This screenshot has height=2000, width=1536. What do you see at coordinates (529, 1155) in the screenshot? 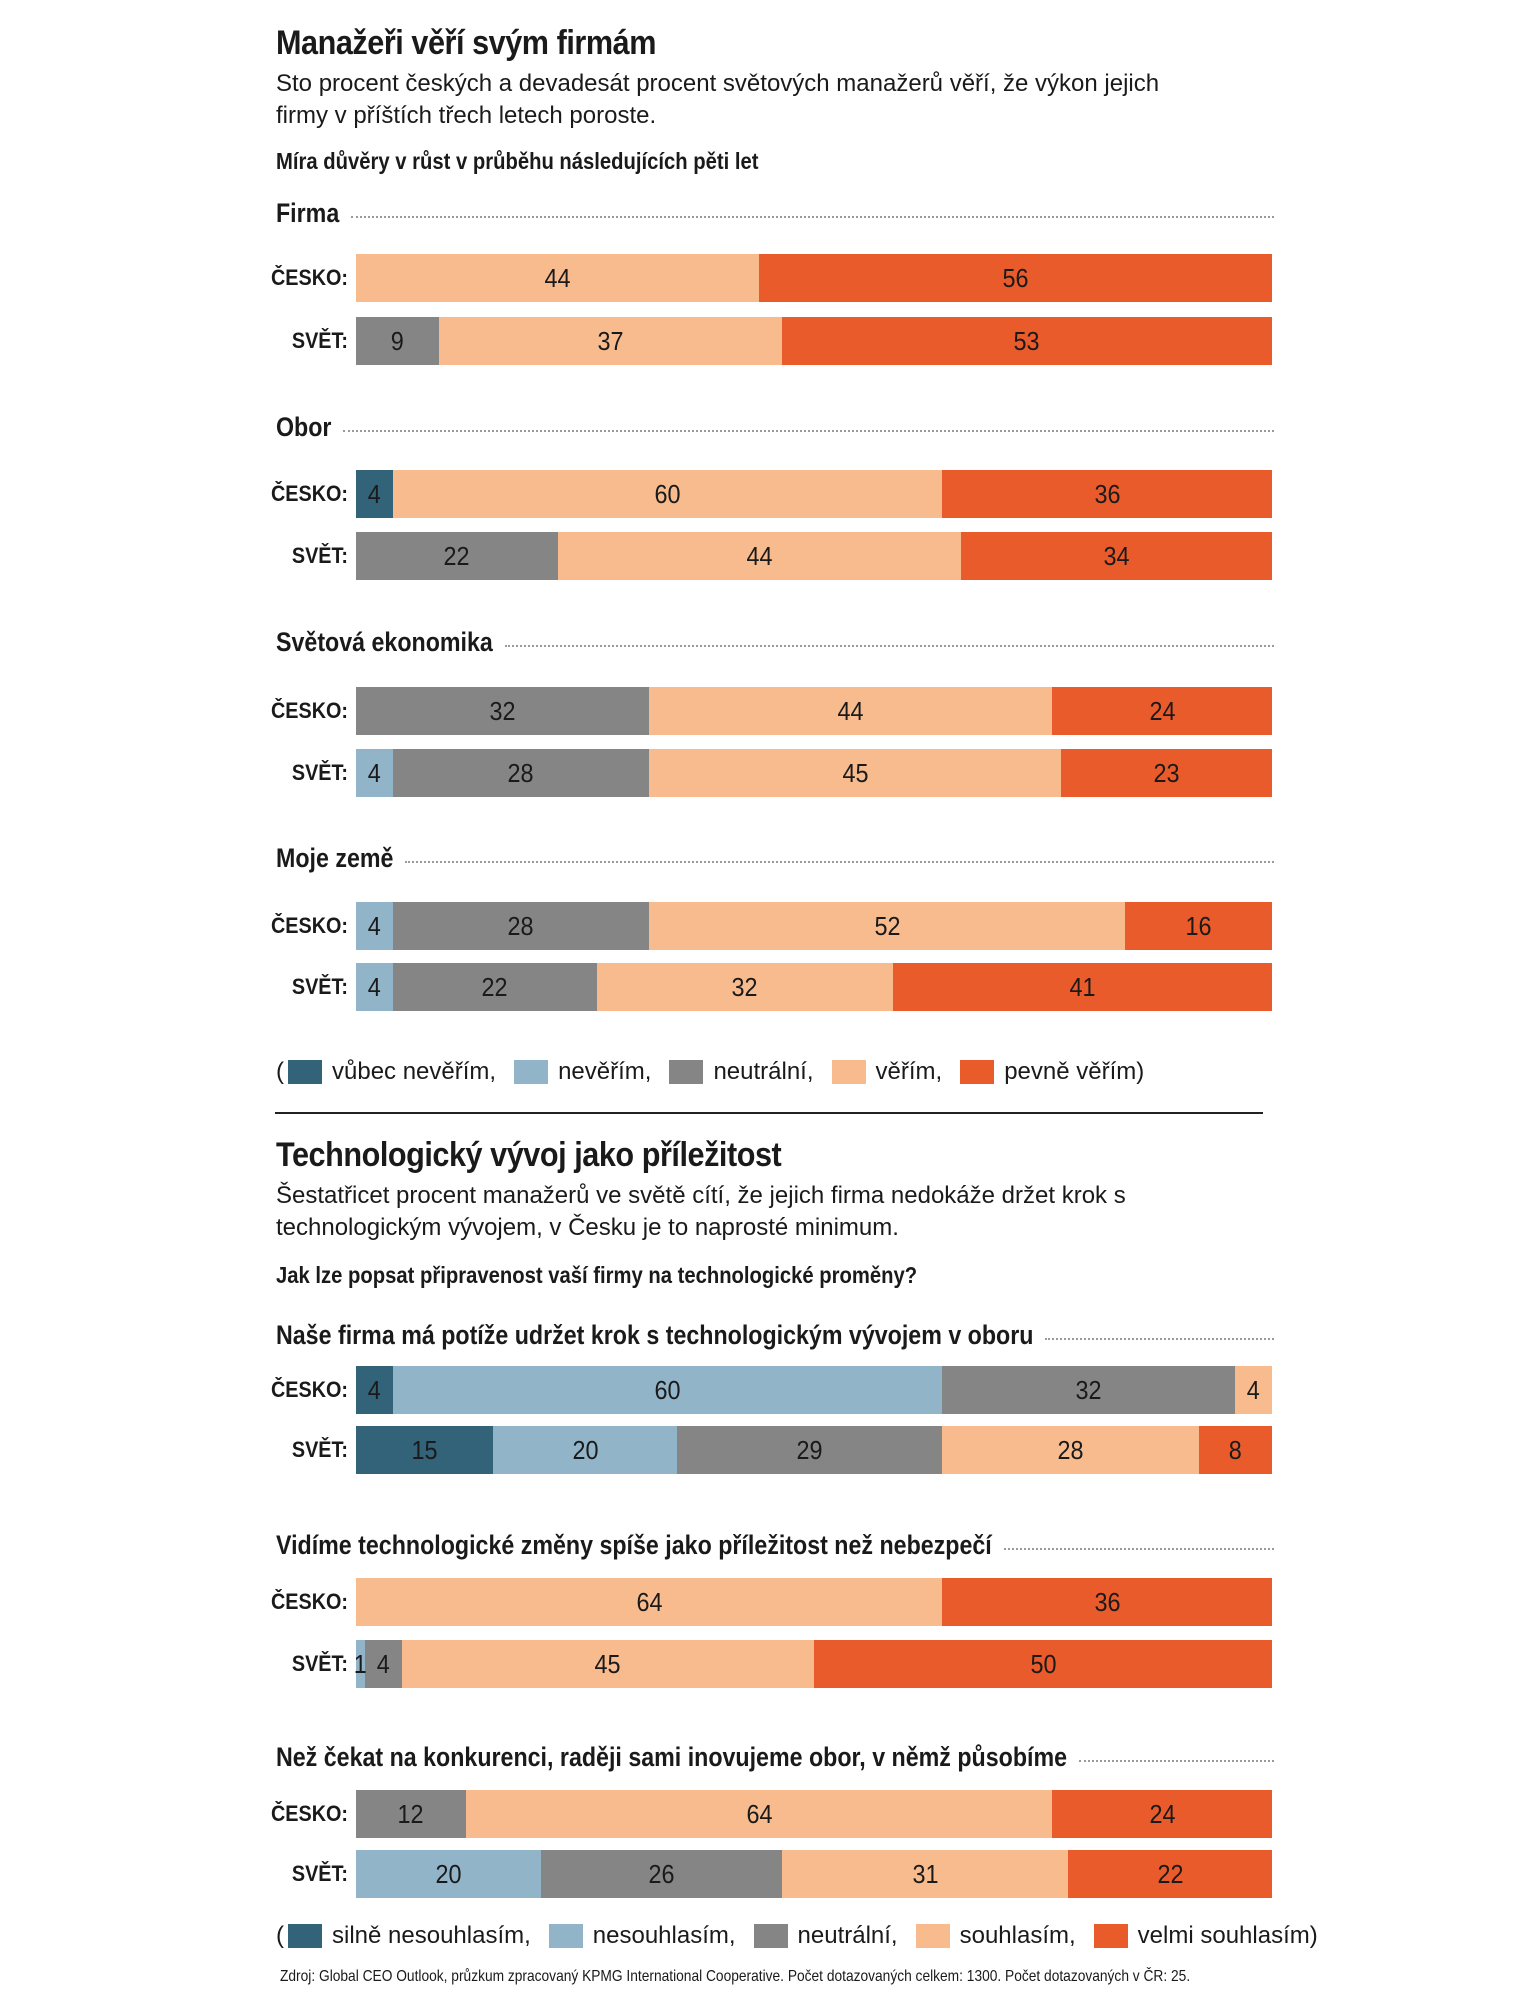
I see `section2-title: Technologický vývoj jako příležitost` at bounding box center [529, 1155].